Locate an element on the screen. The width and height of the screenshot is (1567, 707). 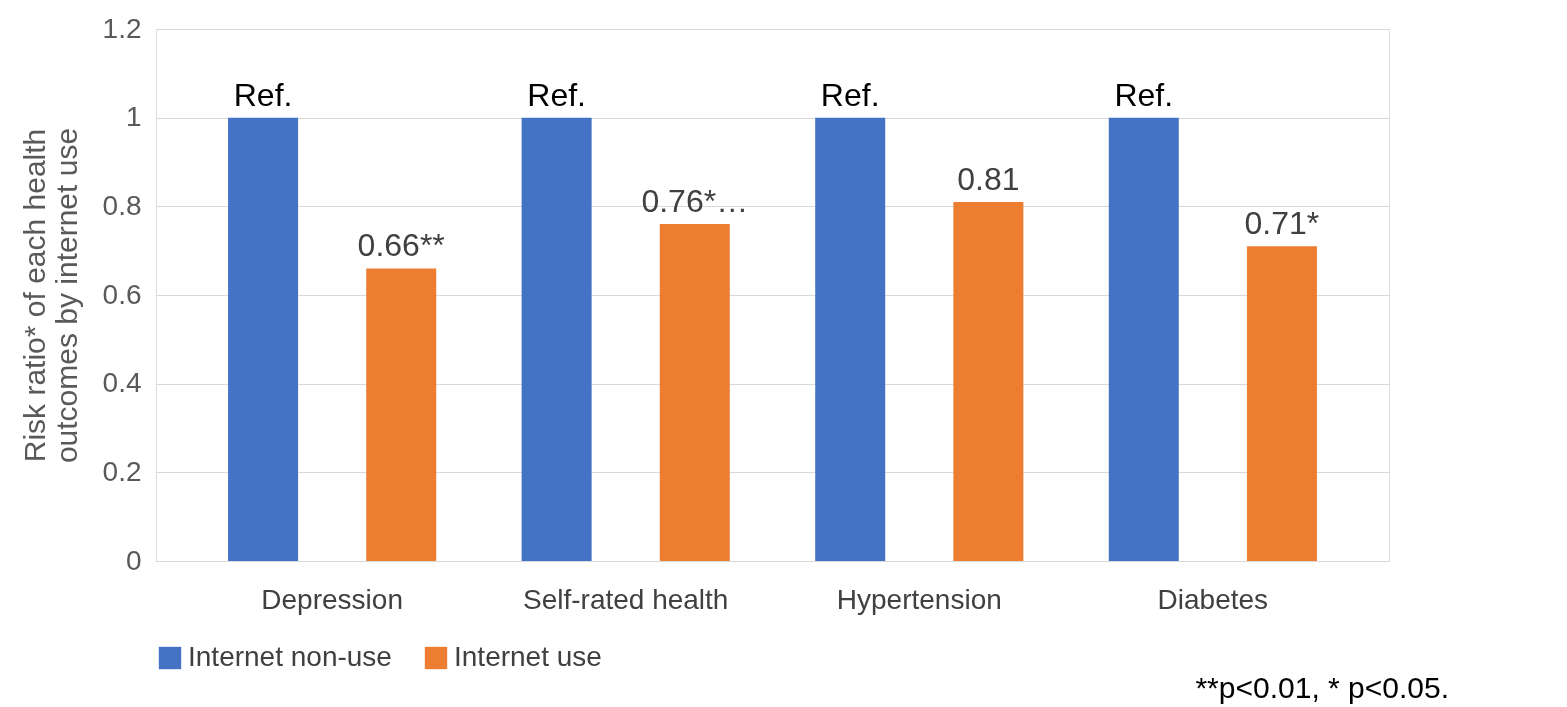
x-tick-label: Self-rated health is located at coordinates (625, 599).